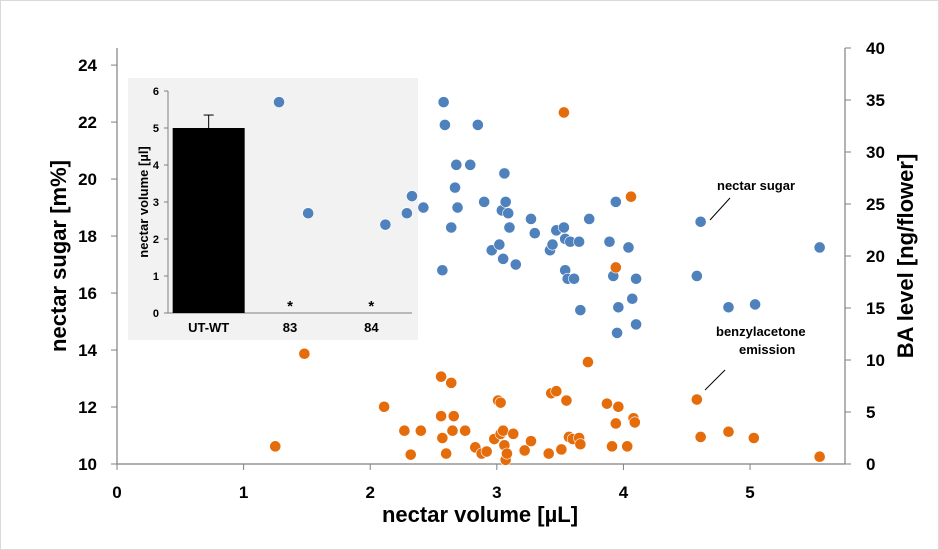  What do you see at coordinates (761, 340) in the screenshot?
I see `benzylacetone-annotation: benzylacetone emission` at bounding box center [761, 340].